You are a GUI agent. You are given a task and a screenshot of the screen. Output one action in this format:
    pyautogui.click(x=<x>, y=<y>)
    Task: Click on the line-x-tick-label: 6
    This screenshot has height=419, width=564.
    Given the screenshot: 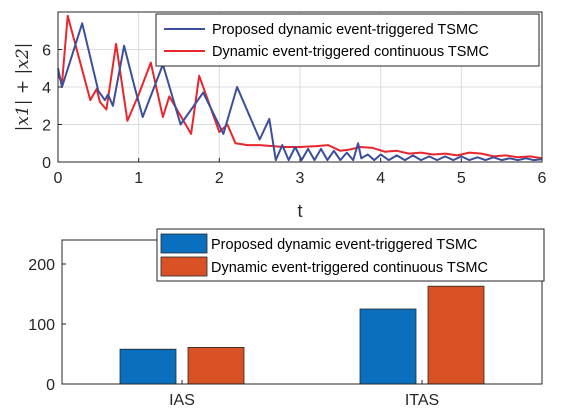 What is the action you would take?
    pyautogui.click(x=542, y=178)
    